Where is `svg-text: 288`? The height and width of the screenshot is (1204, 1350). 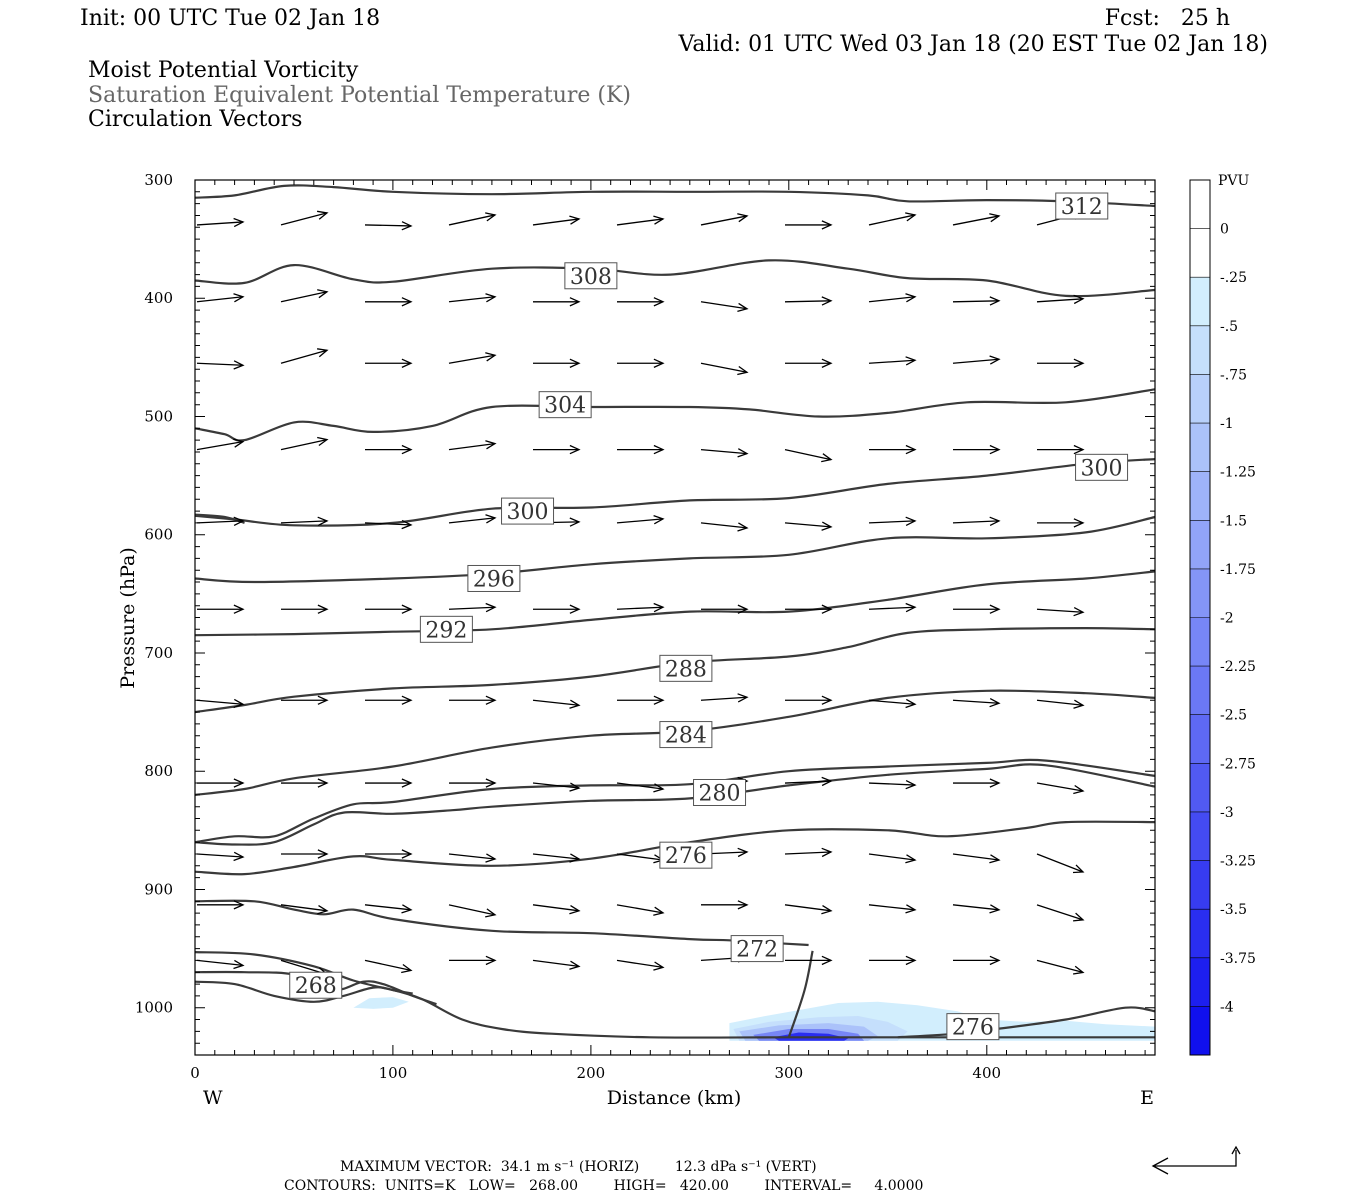 svg-text: 288 is located at coordinates (686, 669).